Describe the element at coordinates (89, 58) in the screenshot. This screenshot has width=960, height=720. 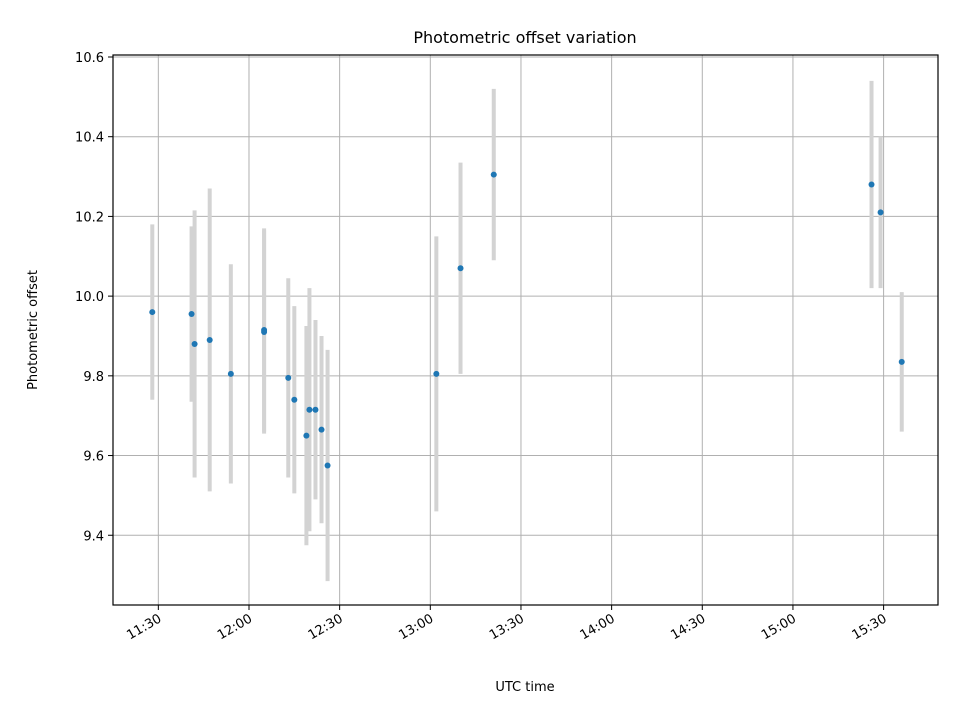
I see `y-tick-label: 10.6` at that location.